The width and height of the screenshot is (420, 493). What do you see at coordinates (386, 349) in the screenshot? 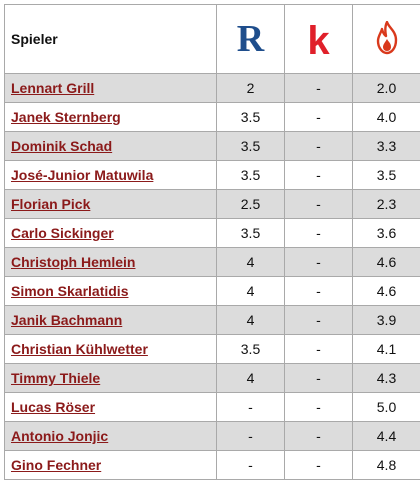
I see `fire-rating-cell: 4.1` at bounding box center [386, 349].